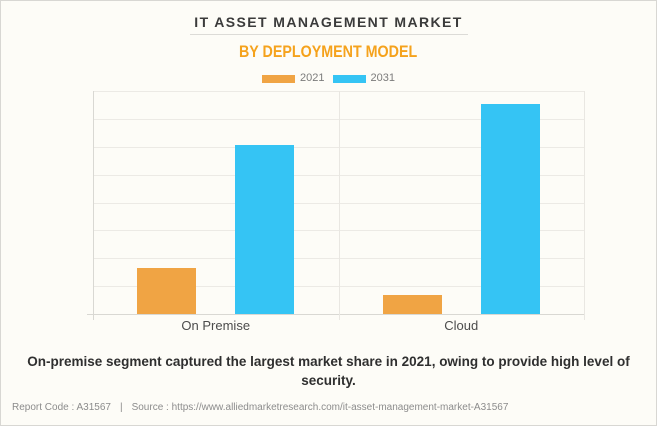 This screenshot has width=657, height=426. I want to click on legend-swatch-2031, so click(349, 78).